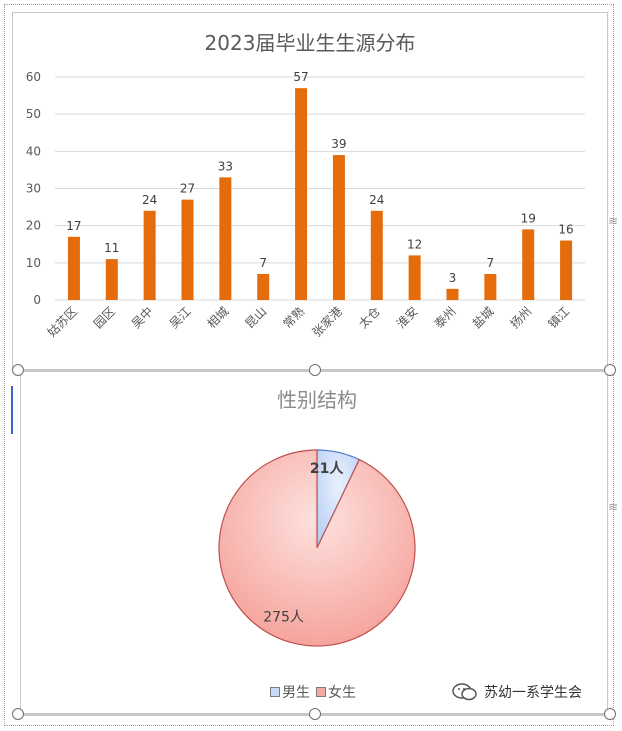 The width and height of the screenshot is (622, 731). What do you see at coordinates (610, 714) in the screenshot?
I see `resize-handle-bottom-right` at bounding box center [610, 714].